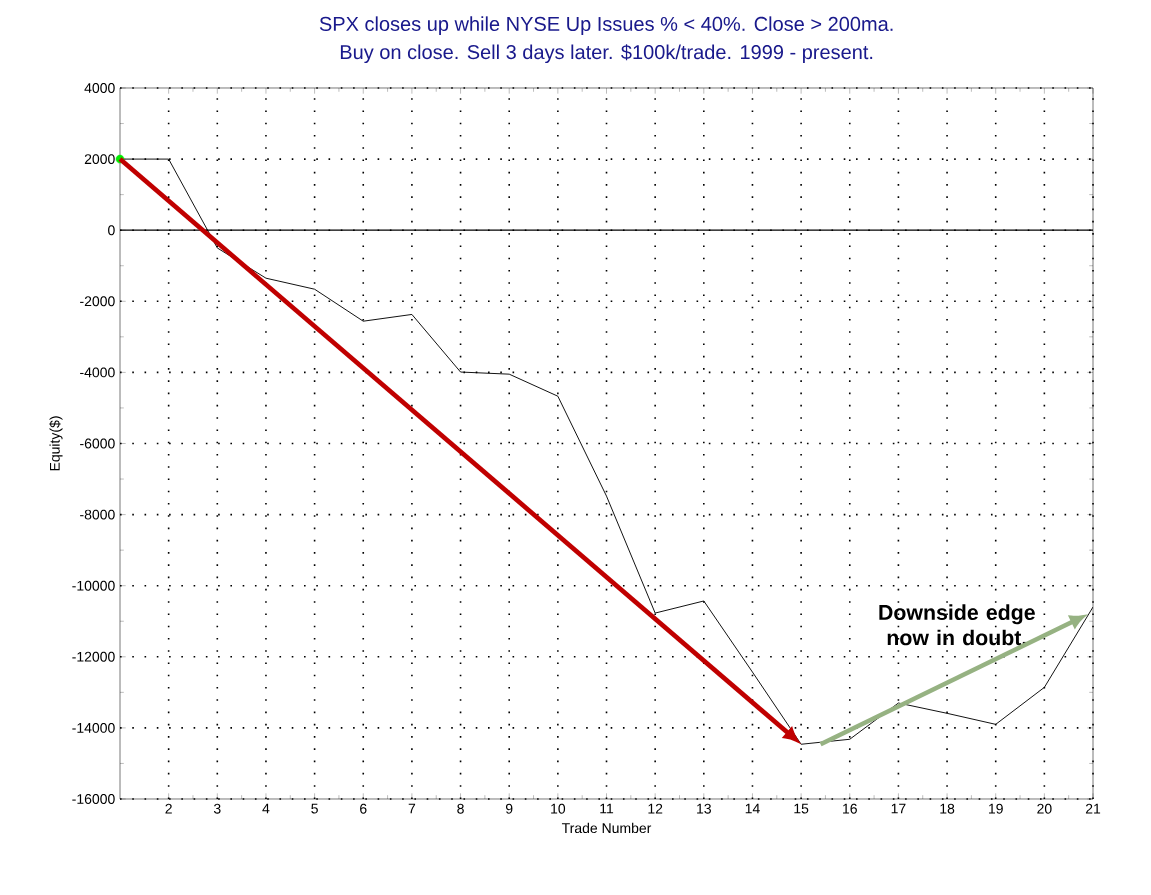 Image resolution: width=1151 pixels, height=895 pixels. Describe the element at coordinates (947, 808) in the screenshot. I see `x-tick-label: 18` at that location.